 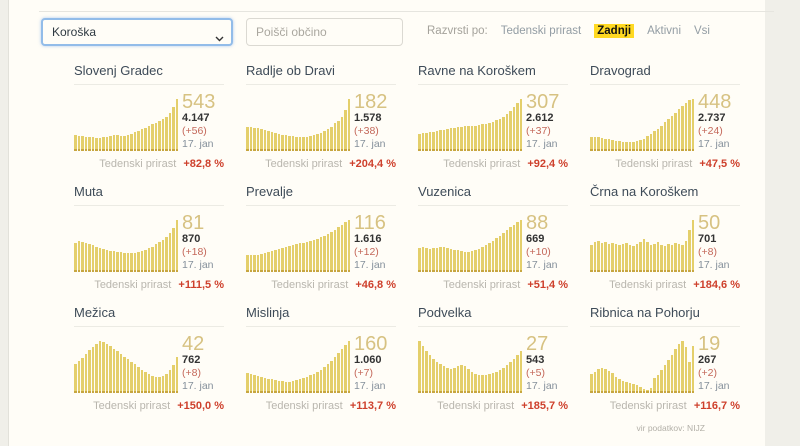 What do you see at coordinates (196, 118) in the screenshot?
I see `total-count: 4.147` at bounding box center [196, 118].